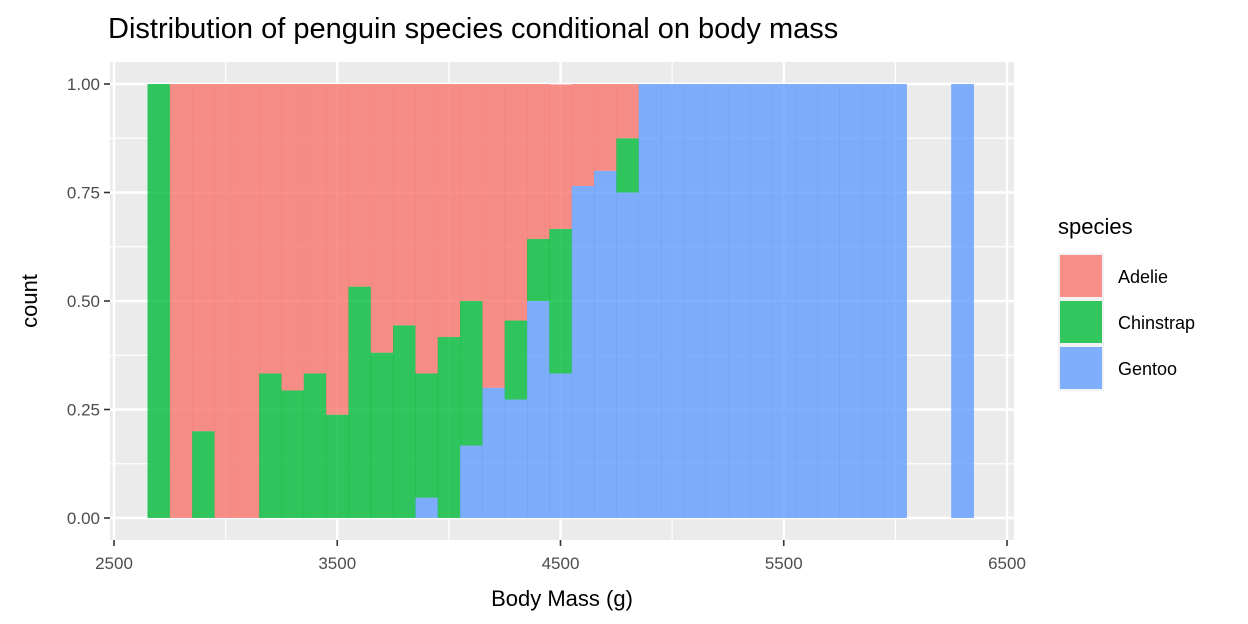 The width and height of the screenshot is (1248, 624). Describe the element at coordinates (83, 84) in the screenshot. I see `y-tick-label: 1.00` at that location.